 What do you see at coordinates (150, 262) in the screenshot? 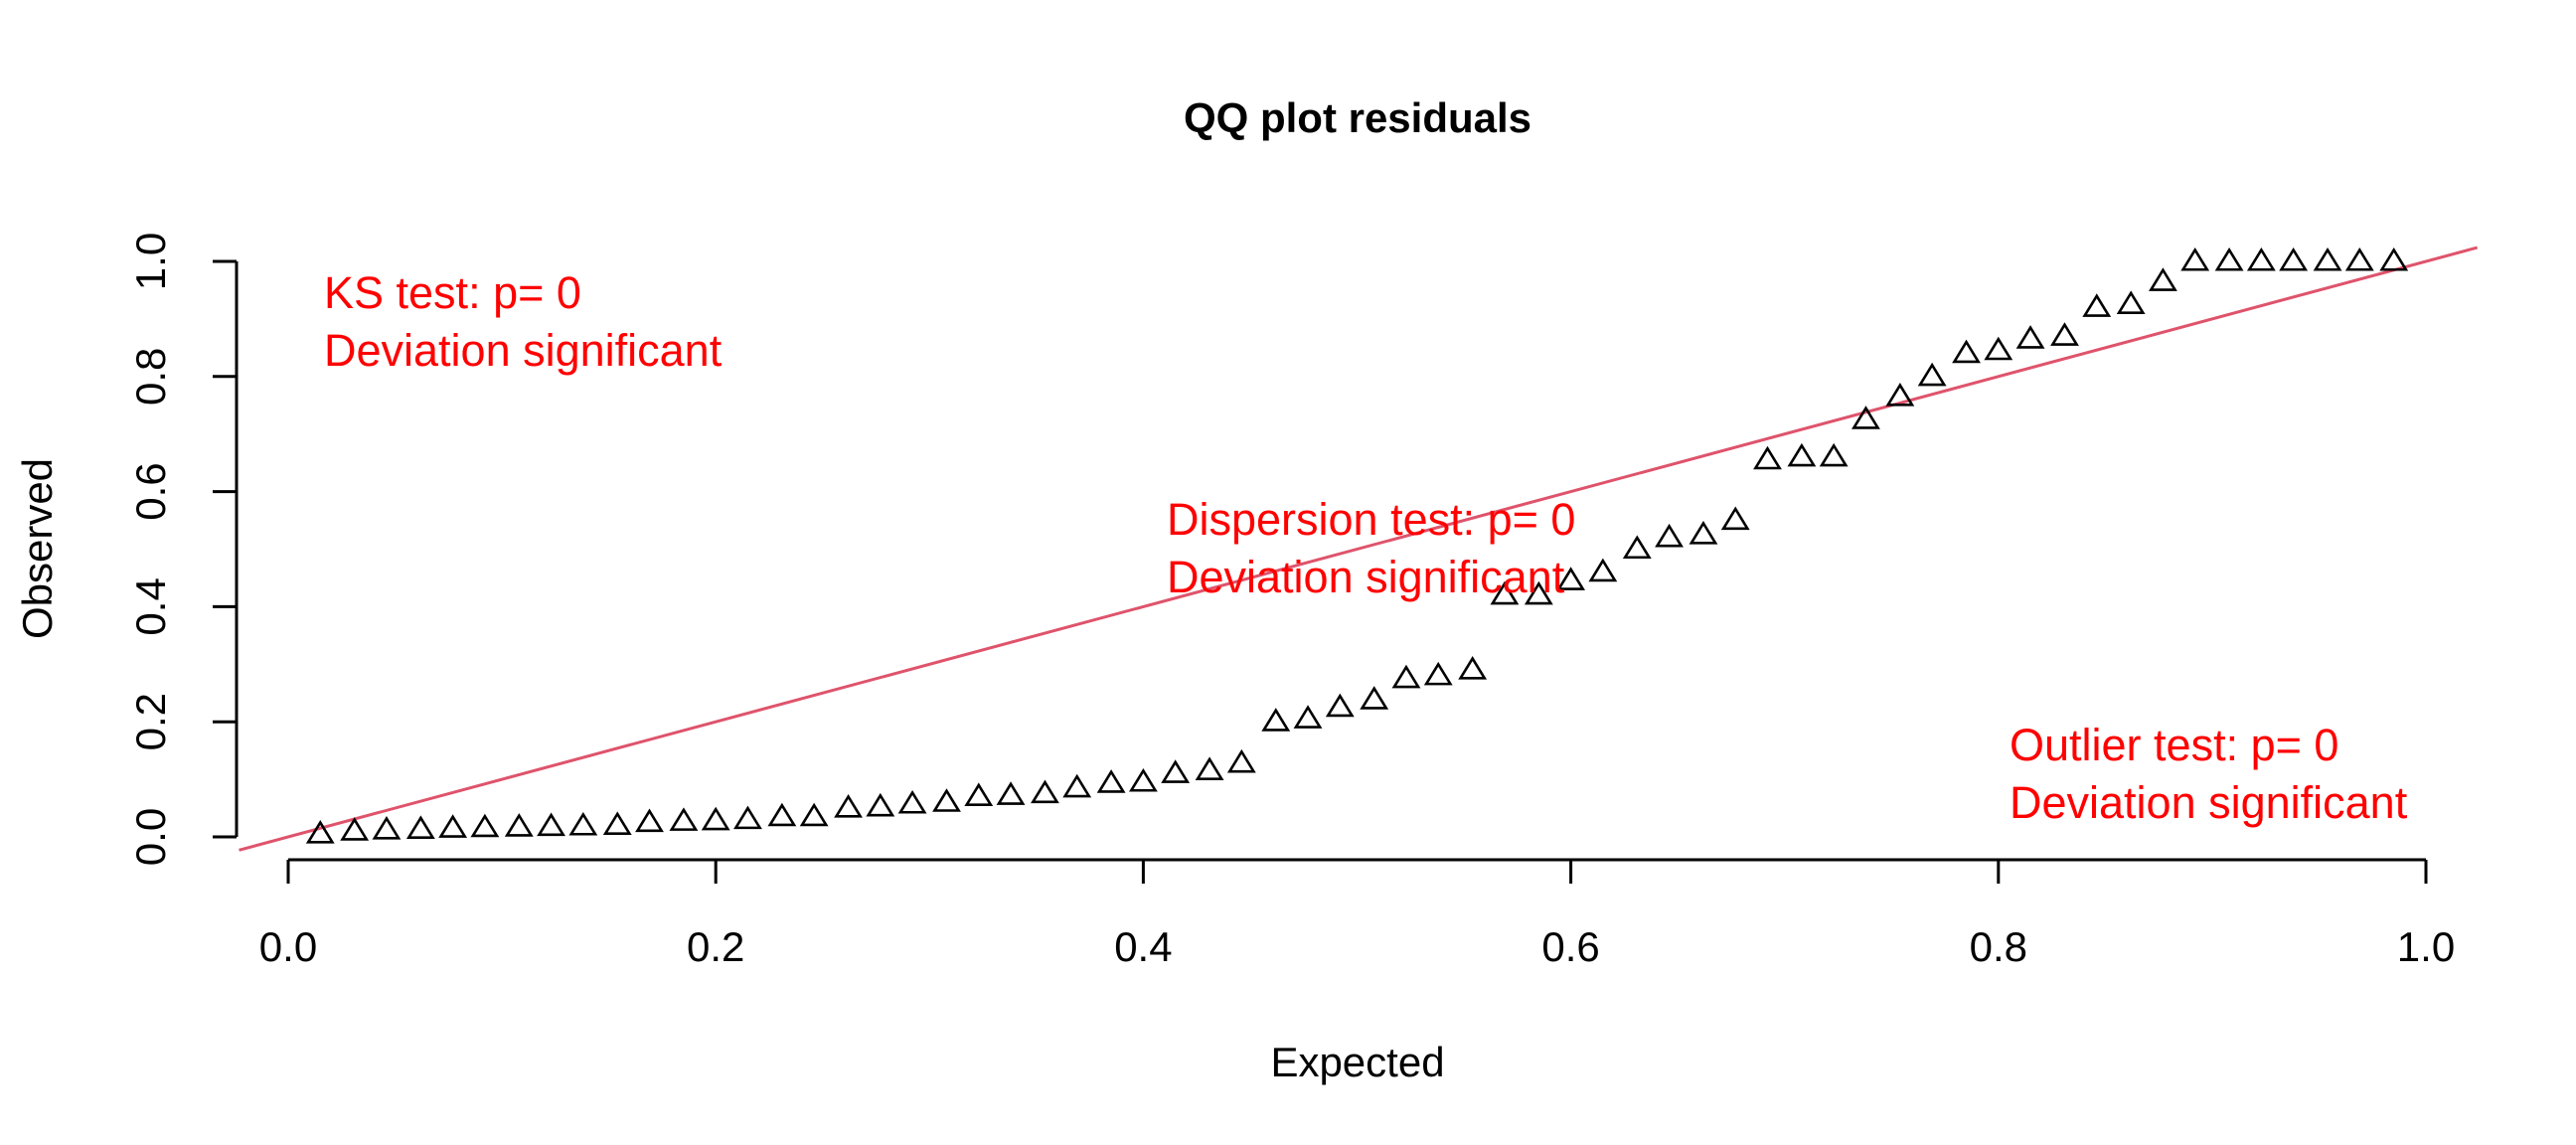
I see `y-tick-label: 1.0` at bounding box center [150, 262].